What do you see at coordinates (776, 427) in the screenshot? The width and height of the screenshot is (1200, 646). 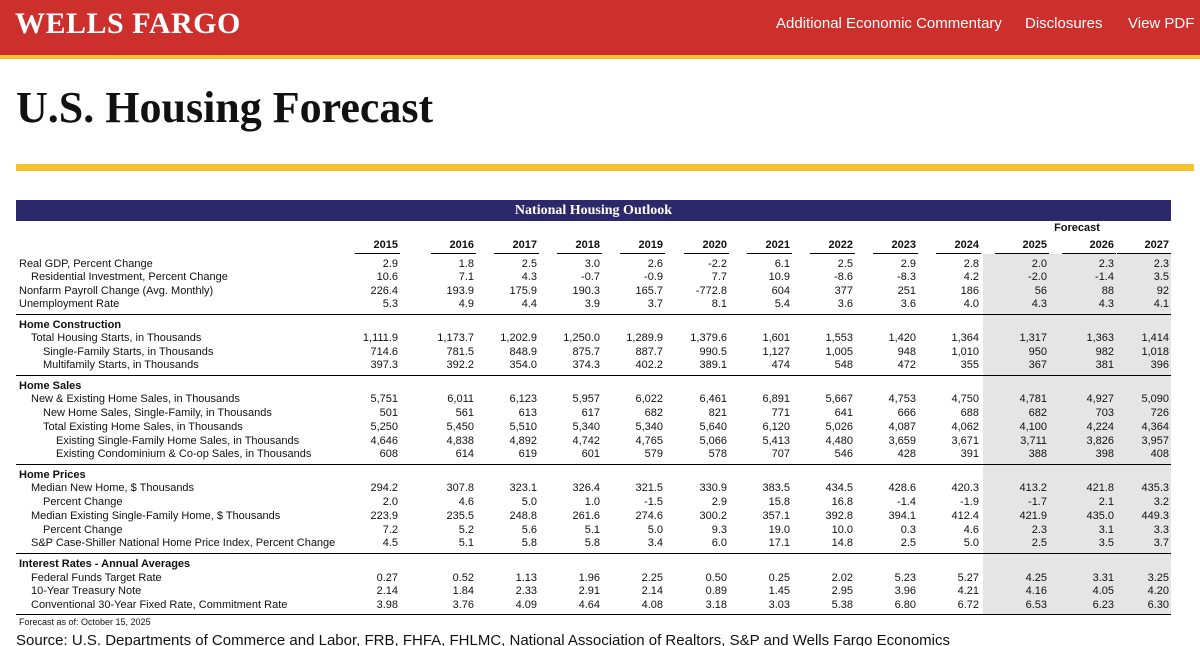 I see `value-cell: 6,120` at bounding box center [776, 427].